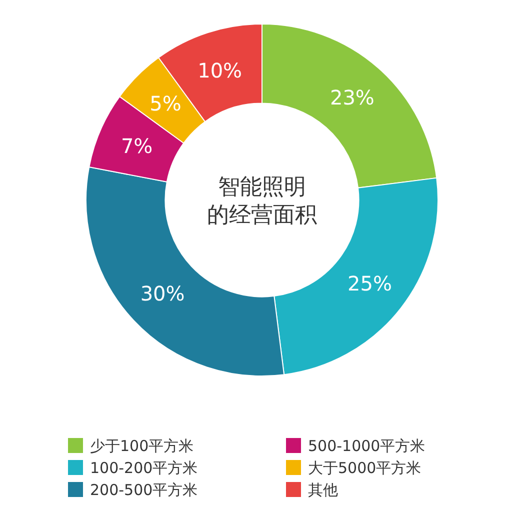  Describe the element at coordinates (144, 490) in the screenshot. I see `legend-label: 200-500平方米` at that location.